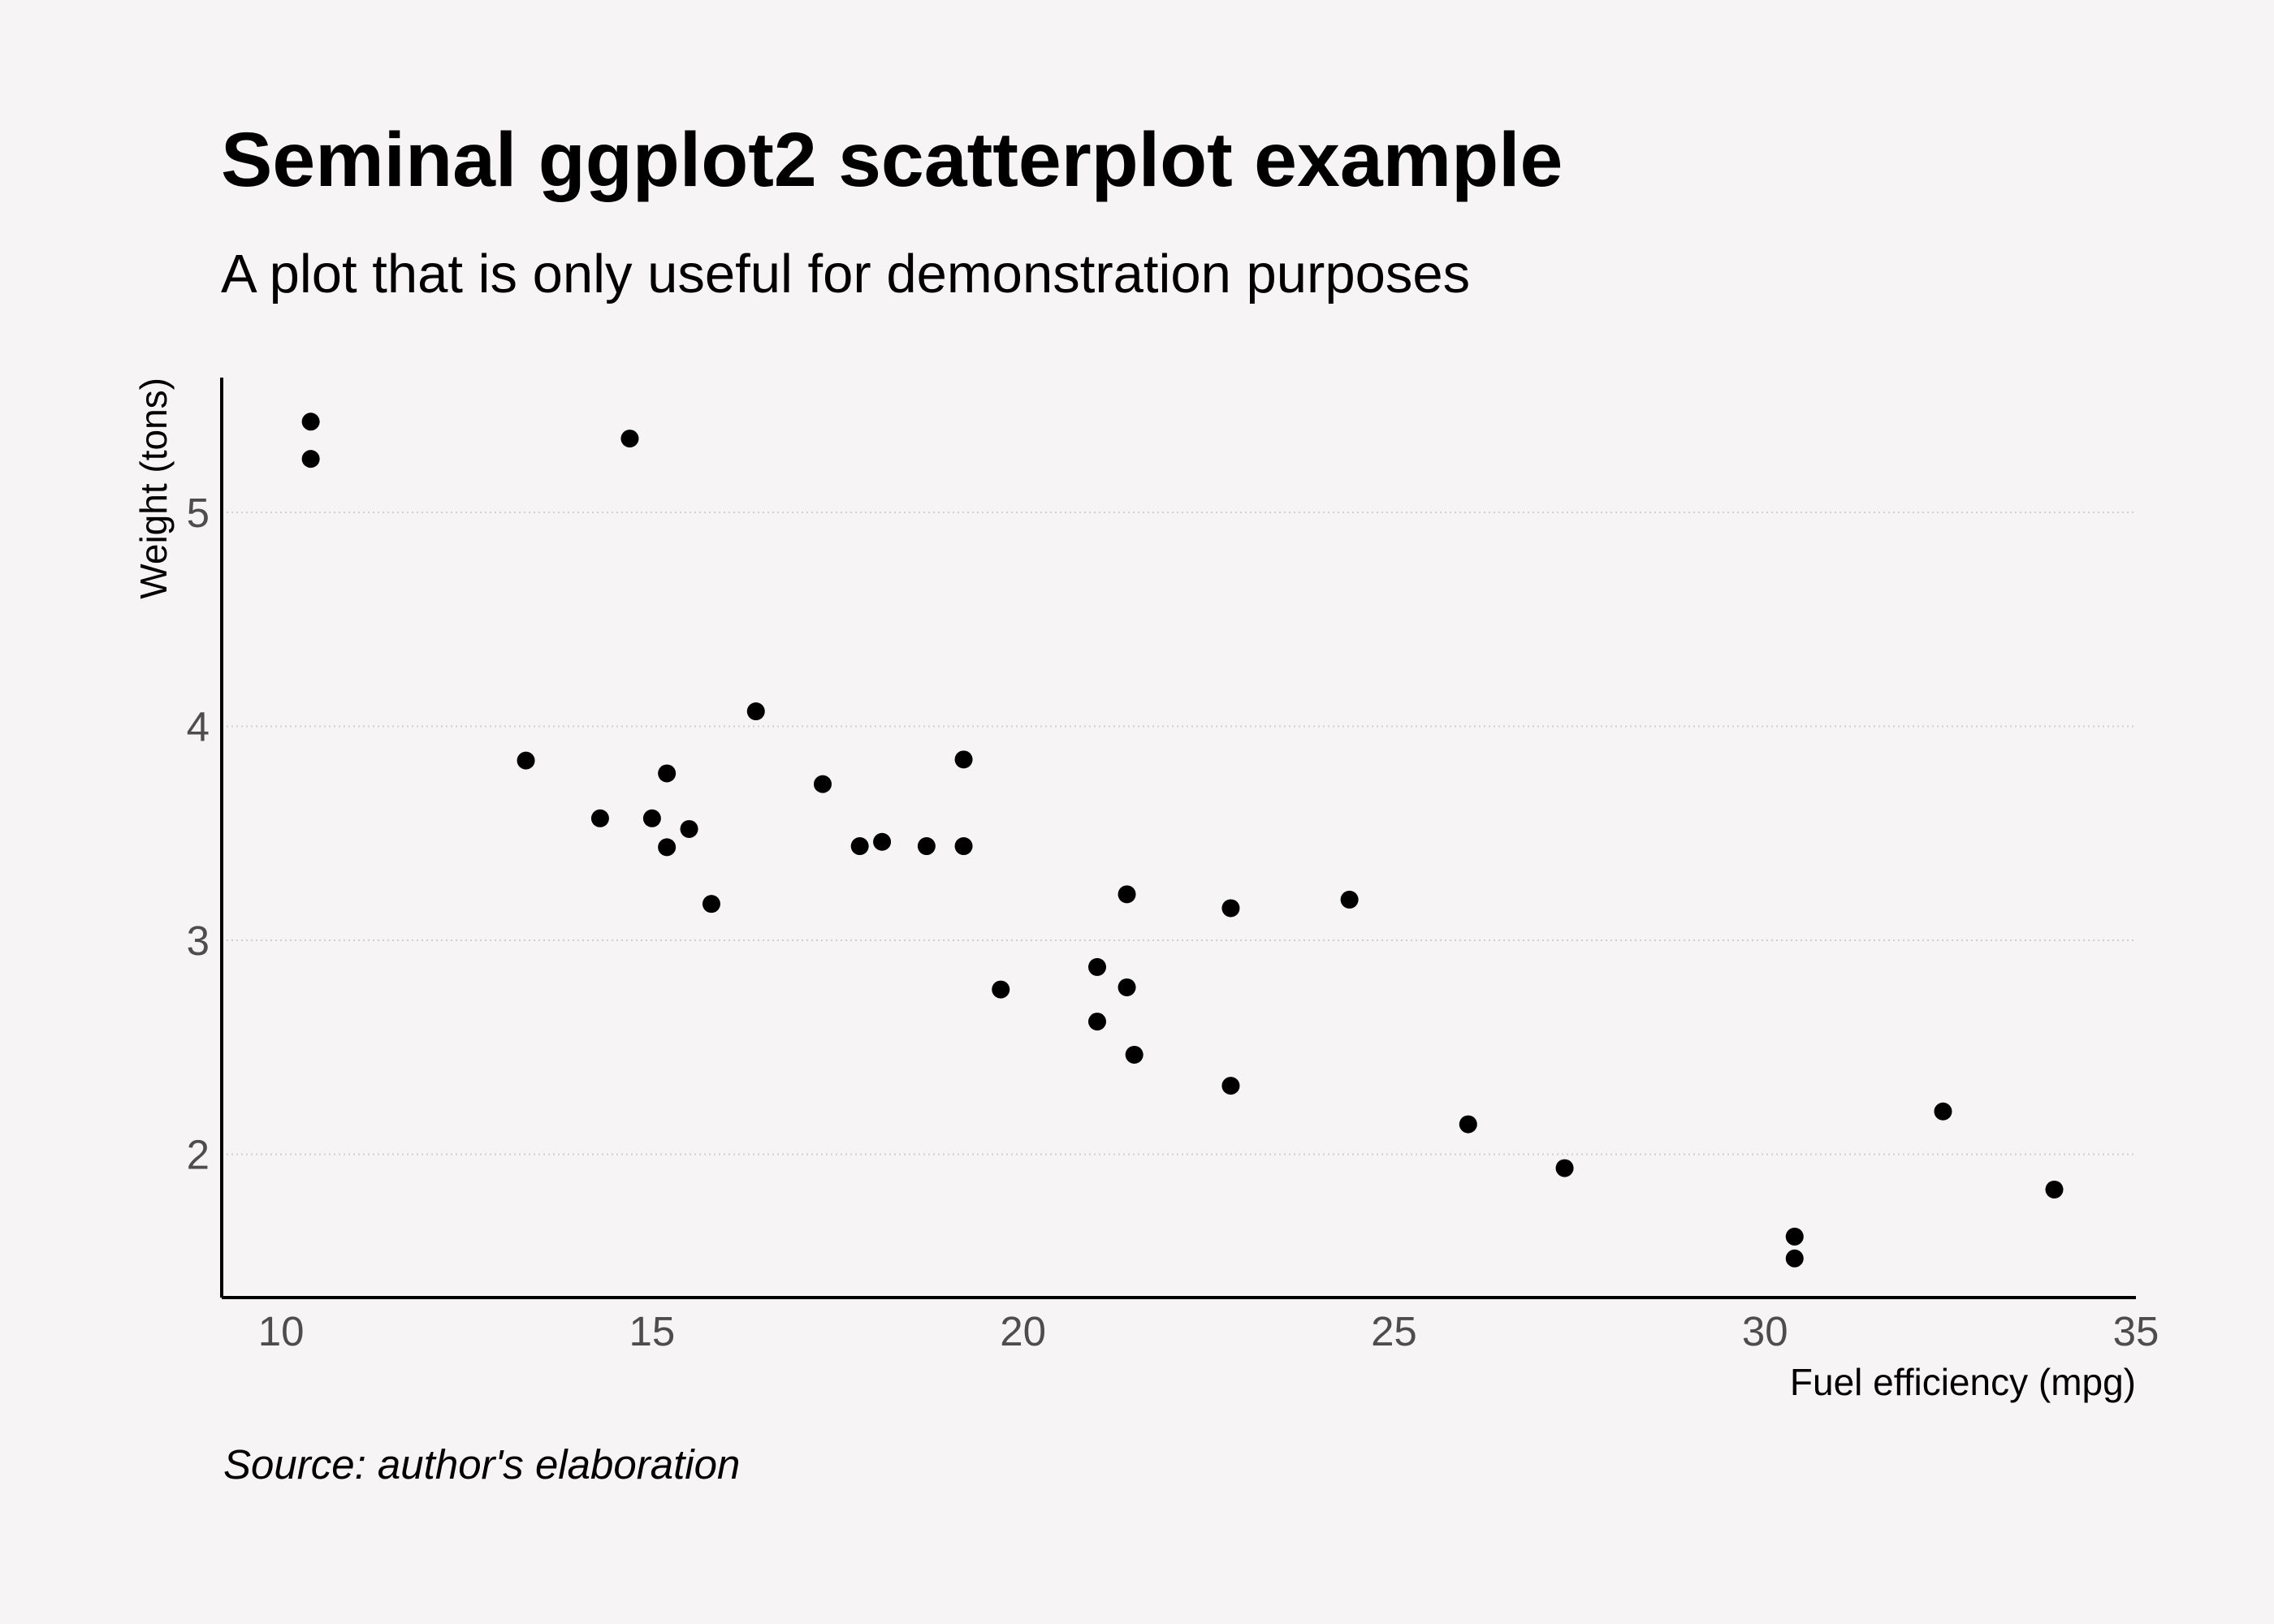 The width and height of the screenshot is (2274, 1624). Describe the element at coordinates (482, 1465) in the screenshot. I see `chart-caption: Source: author's elaboration` at that location.